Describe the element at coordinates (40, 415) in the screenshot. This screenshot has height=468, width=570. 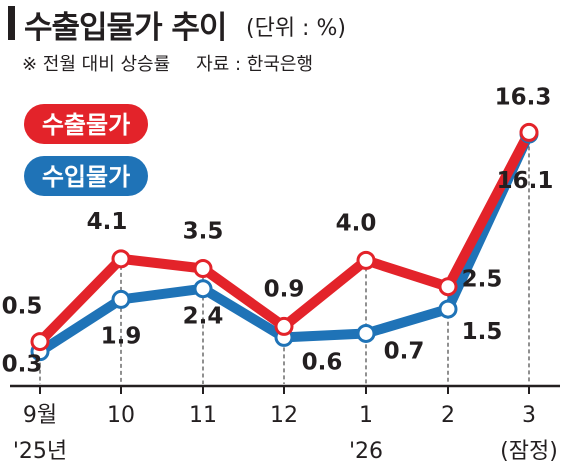
I see `x-tick-label: 9월` at that location.